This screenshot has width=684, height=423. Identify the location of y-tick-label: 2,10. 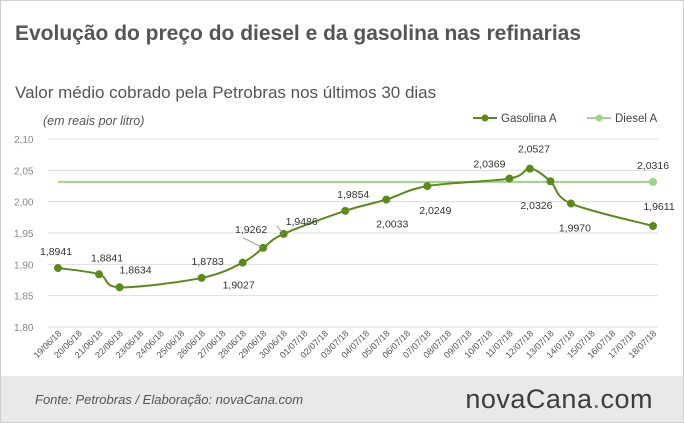
(24, 140).